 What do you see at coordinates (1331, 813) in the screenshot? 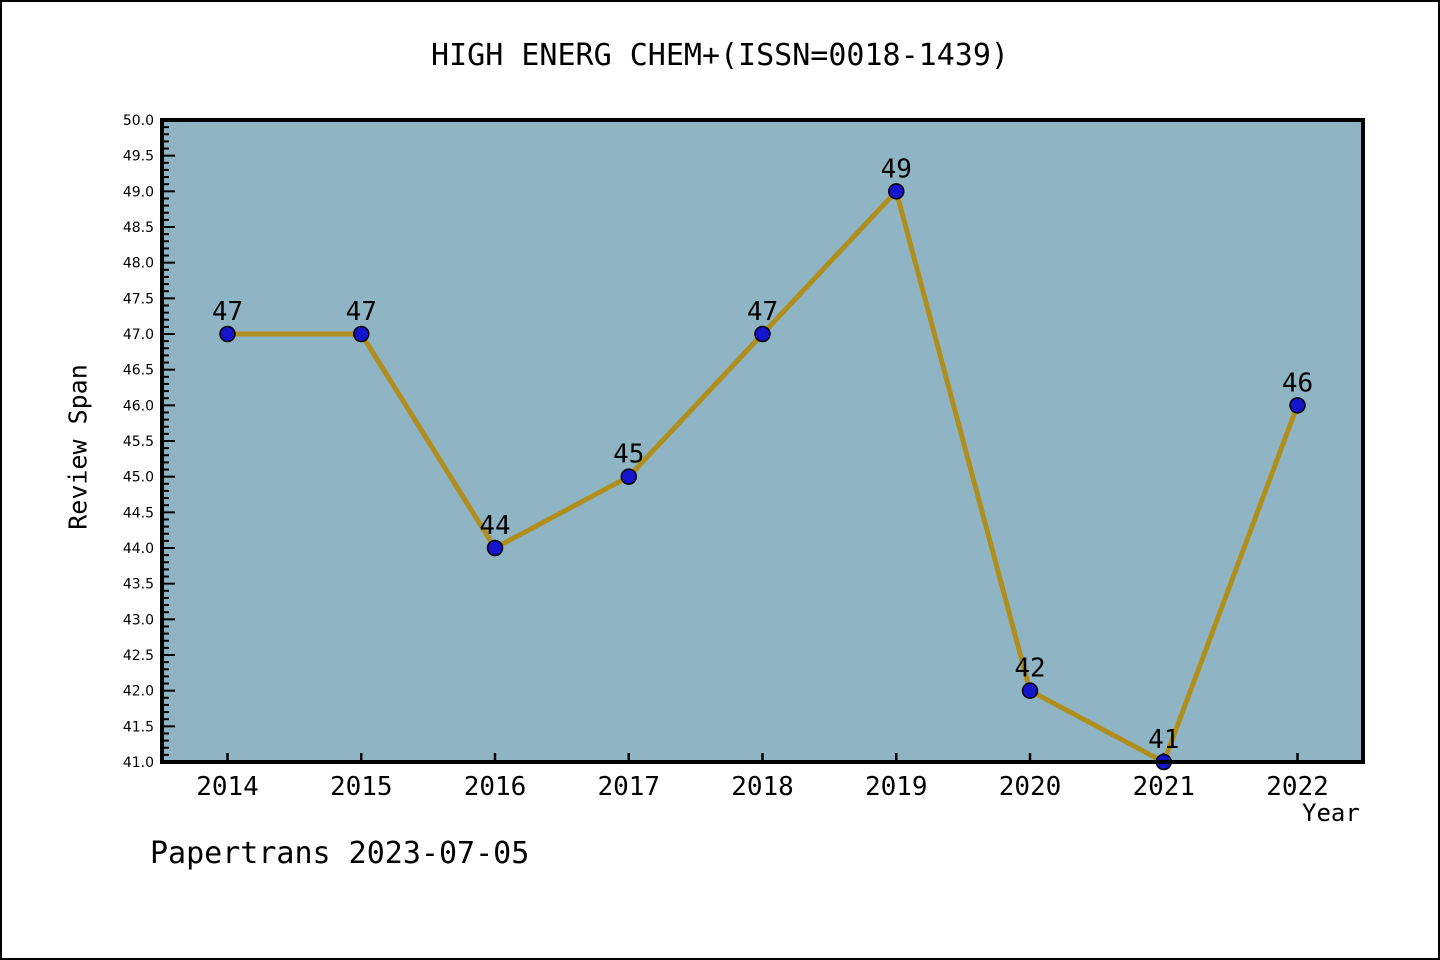
I see `x-axis-label: Year` at bounding box center [1331, 813].